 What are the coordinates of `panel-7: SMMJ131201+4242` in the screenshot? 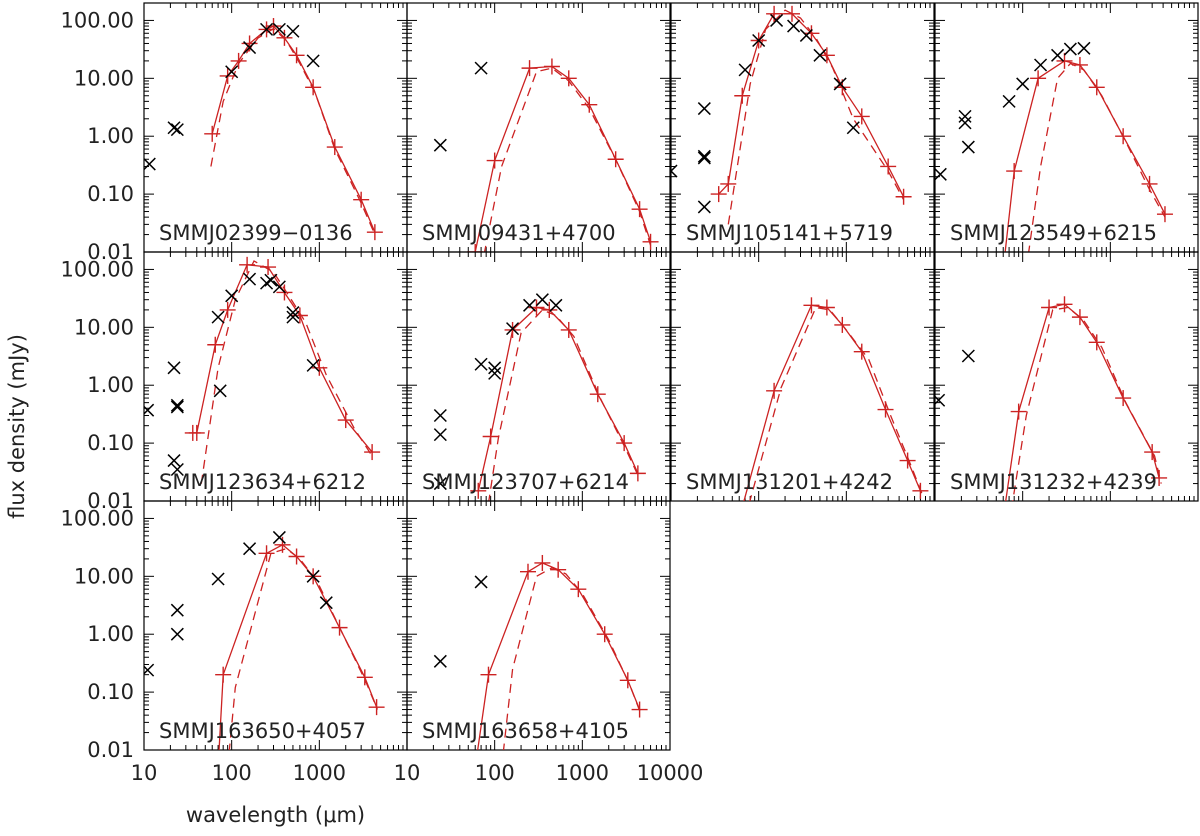 It's located at (802, 388).